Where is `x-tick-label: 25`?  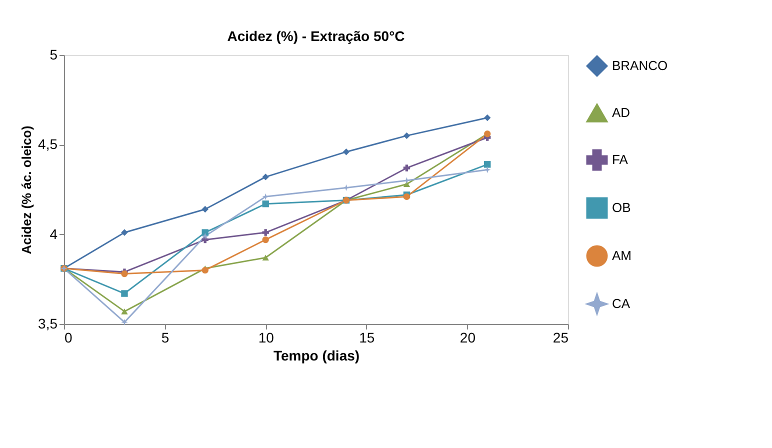
x-tick-label: 25 is located at coordinates (560, 338).